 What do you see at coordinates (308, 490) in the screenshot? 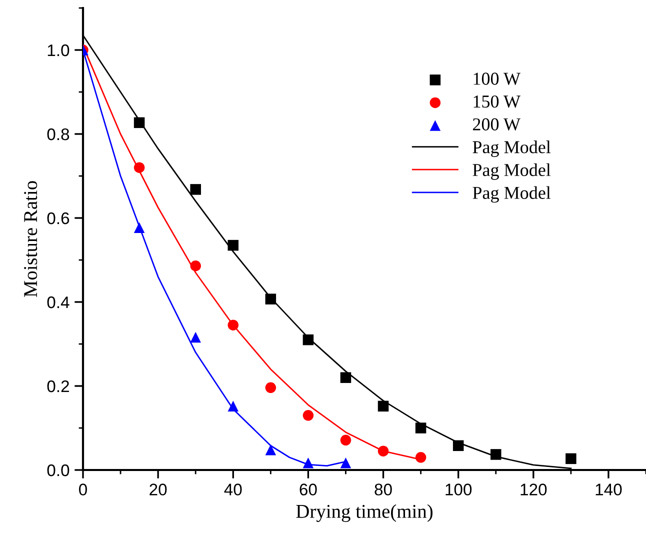
I see `x-tick-label: 60` at bounding box center [308, 490].